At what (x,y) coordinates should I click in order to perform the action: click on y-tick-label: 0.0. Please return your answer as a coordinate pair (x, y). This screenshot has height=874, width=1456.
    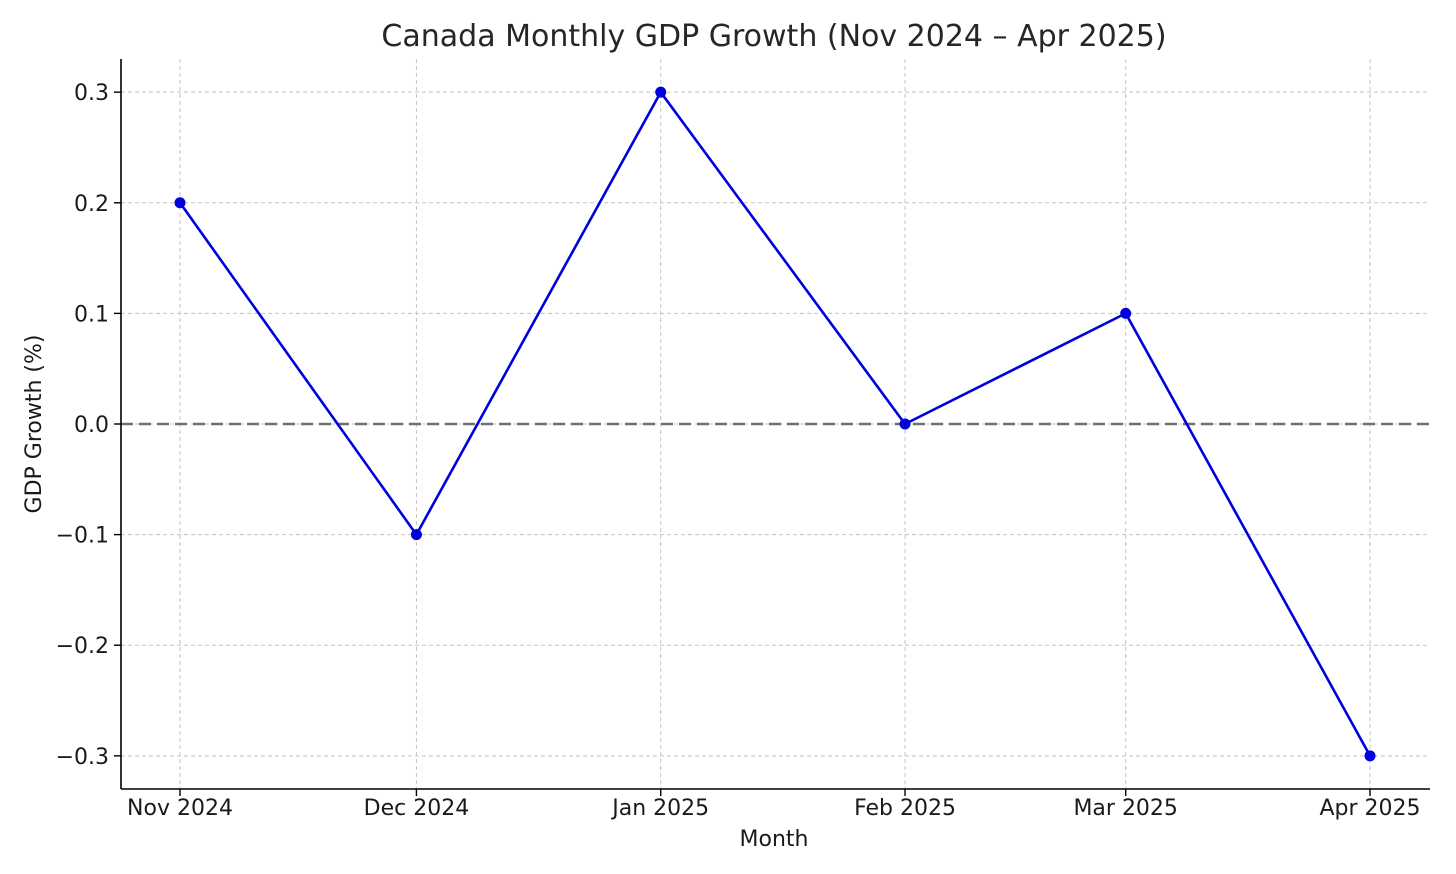
    Looking at the image, I should click on (91, 425).